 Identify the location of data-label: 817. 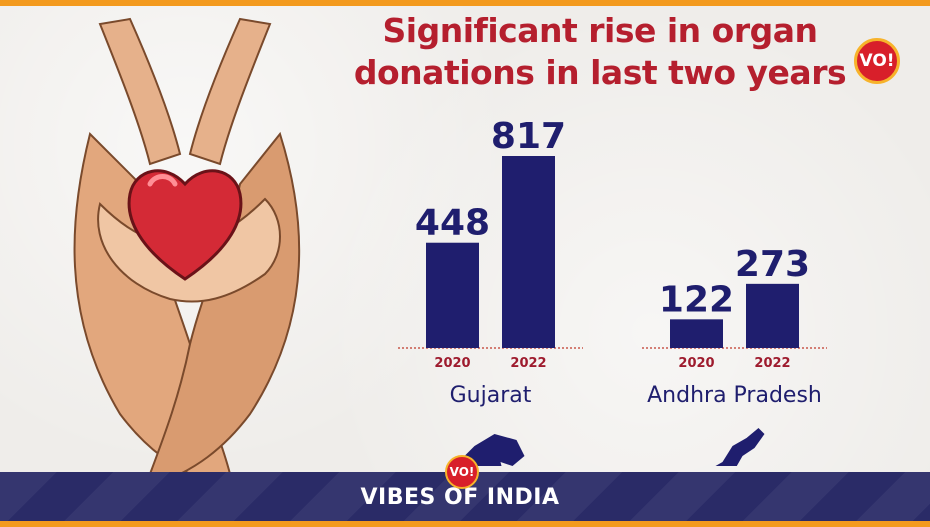
(528, 136).